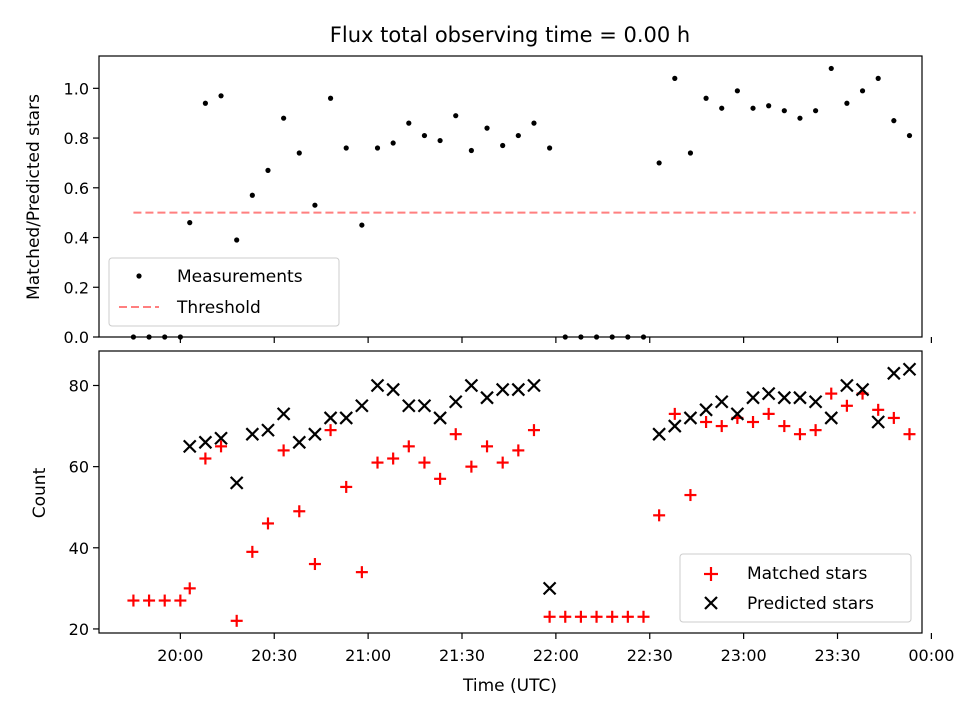 The image size is (960, 720). I want to click on legend-measurements-marker, so click(139, 276).